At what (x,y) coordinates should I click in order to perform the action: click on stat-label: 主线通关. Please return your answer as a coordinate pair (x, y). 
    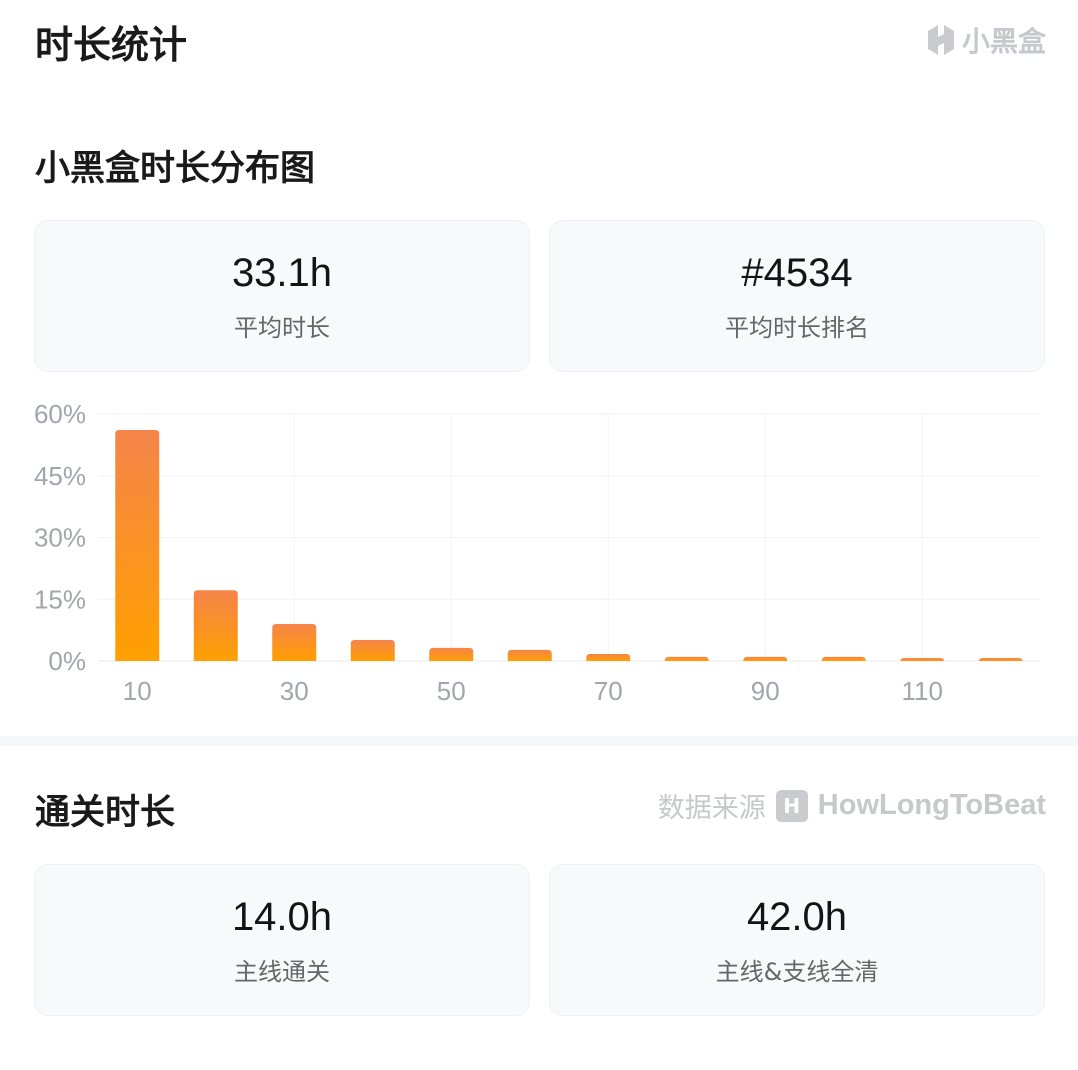
    Looking at the image, I should click on (282, 972).